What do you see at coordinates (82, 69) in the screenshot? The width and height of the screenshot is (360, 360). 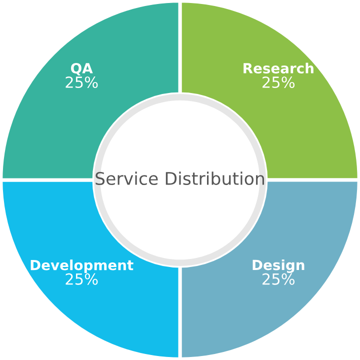 I see `slice-label: QA` at bounding box center [82, 69].